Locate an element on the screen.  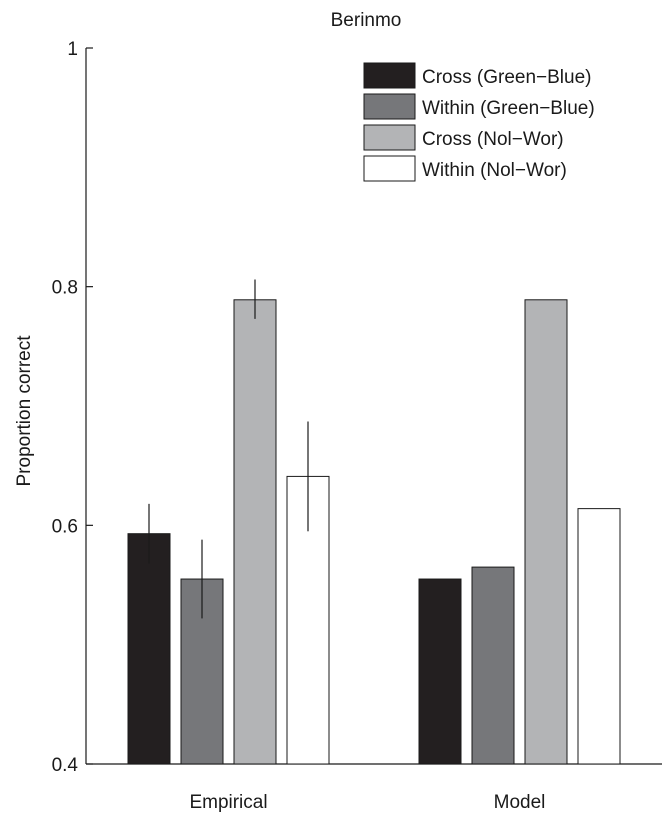
legend-label: Within (Nol−Wor) is located at coordinates (494, 170).